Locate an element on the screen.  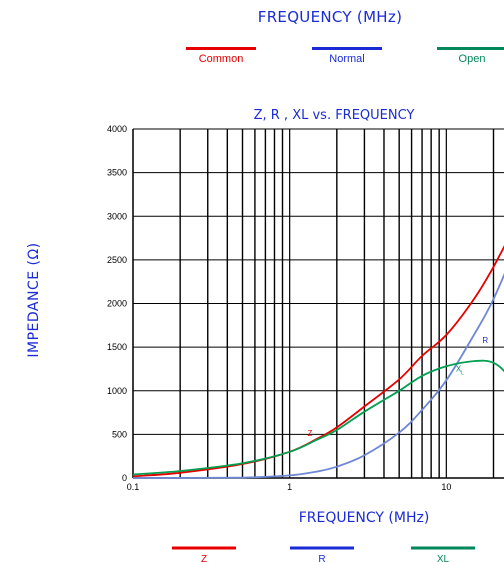
x-tick-label: 1 is located at coordinates (289, 487).